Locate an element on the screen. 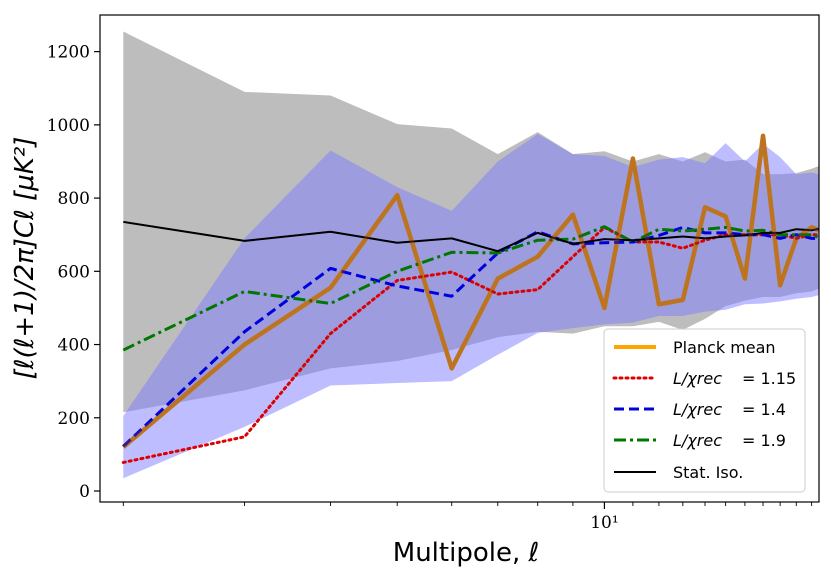 The height and width of the screenshot is (575, 831). legend-label-14: = 1.4 is located at coordinates (764, 409).